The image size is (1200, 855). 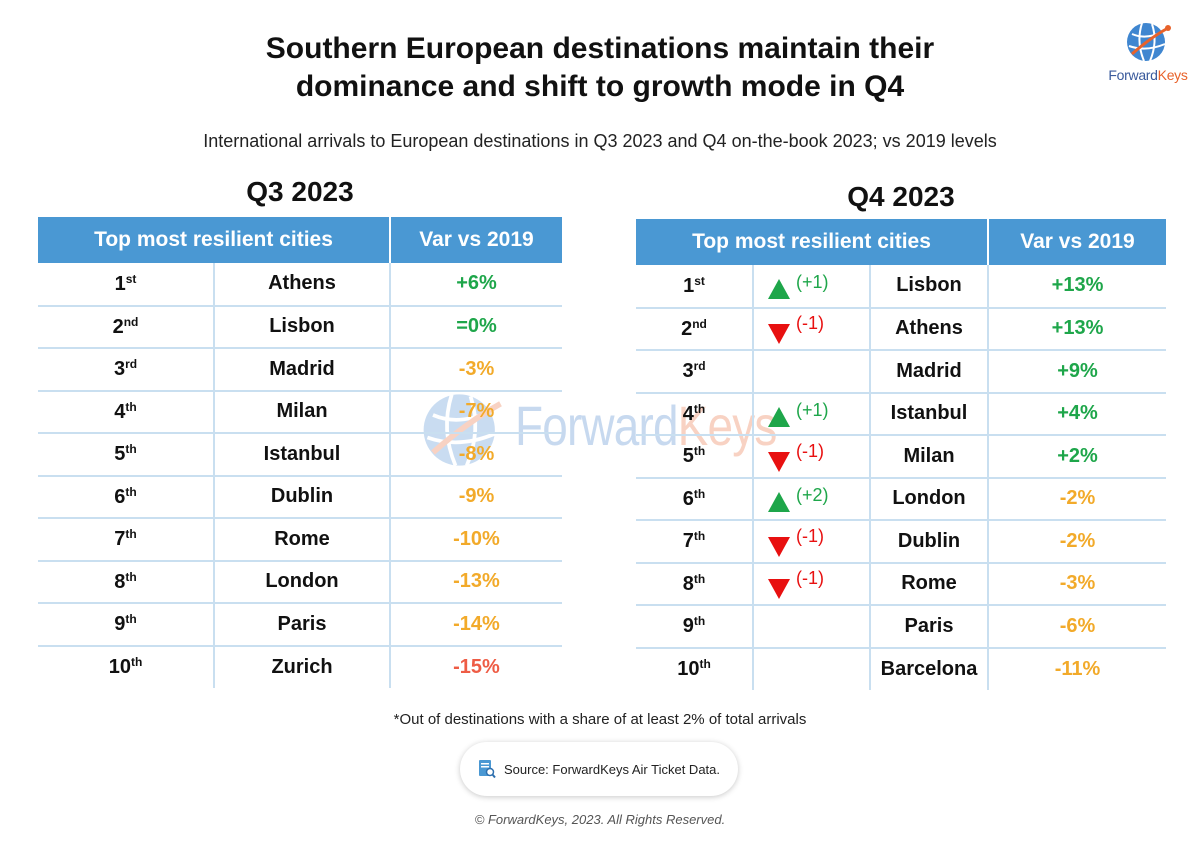 What do you see at coordinates (300, 285) in the screenshot?
I see `table-row: 1st Athens +6%` at bounding box center [300, 285].